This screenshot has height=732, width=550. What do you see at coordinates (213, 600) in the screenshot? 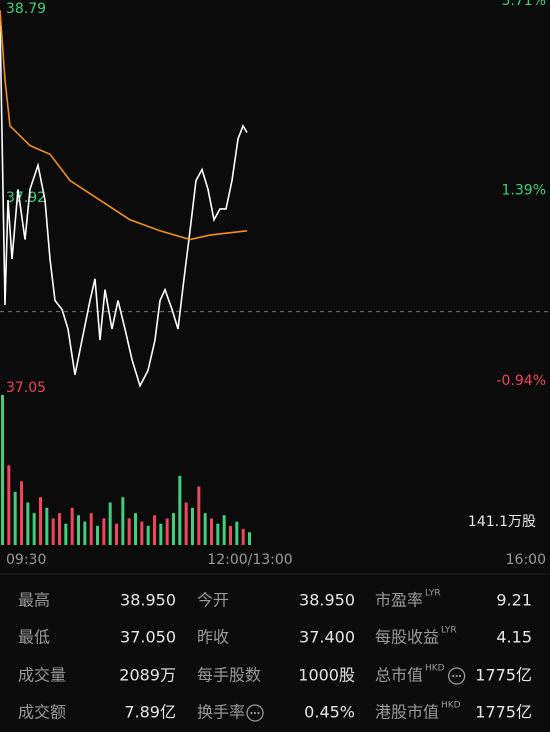
I see `stat-label: 今开` at bounding box center [213, 600].